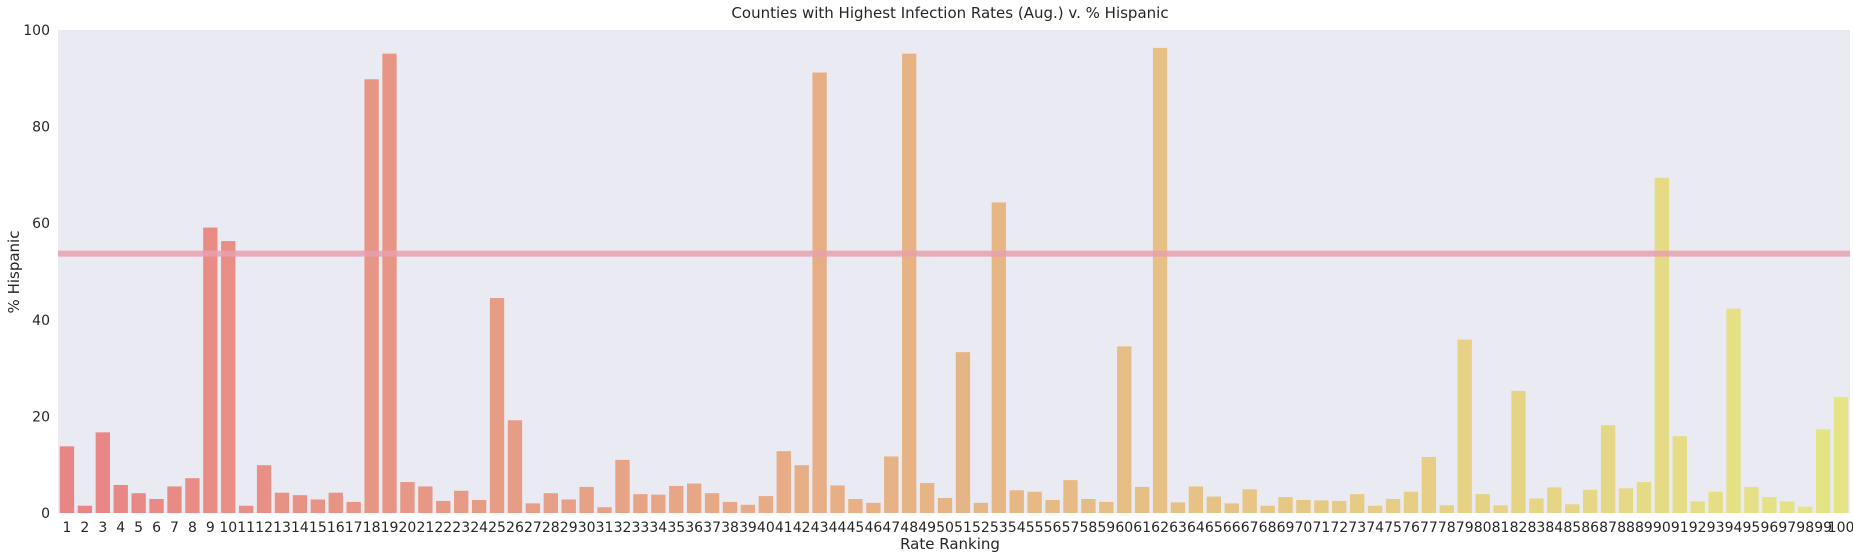 The width and height of the screenshot is (1853, 559). I want to click on x-tick-label: 7, so click(174, 528).